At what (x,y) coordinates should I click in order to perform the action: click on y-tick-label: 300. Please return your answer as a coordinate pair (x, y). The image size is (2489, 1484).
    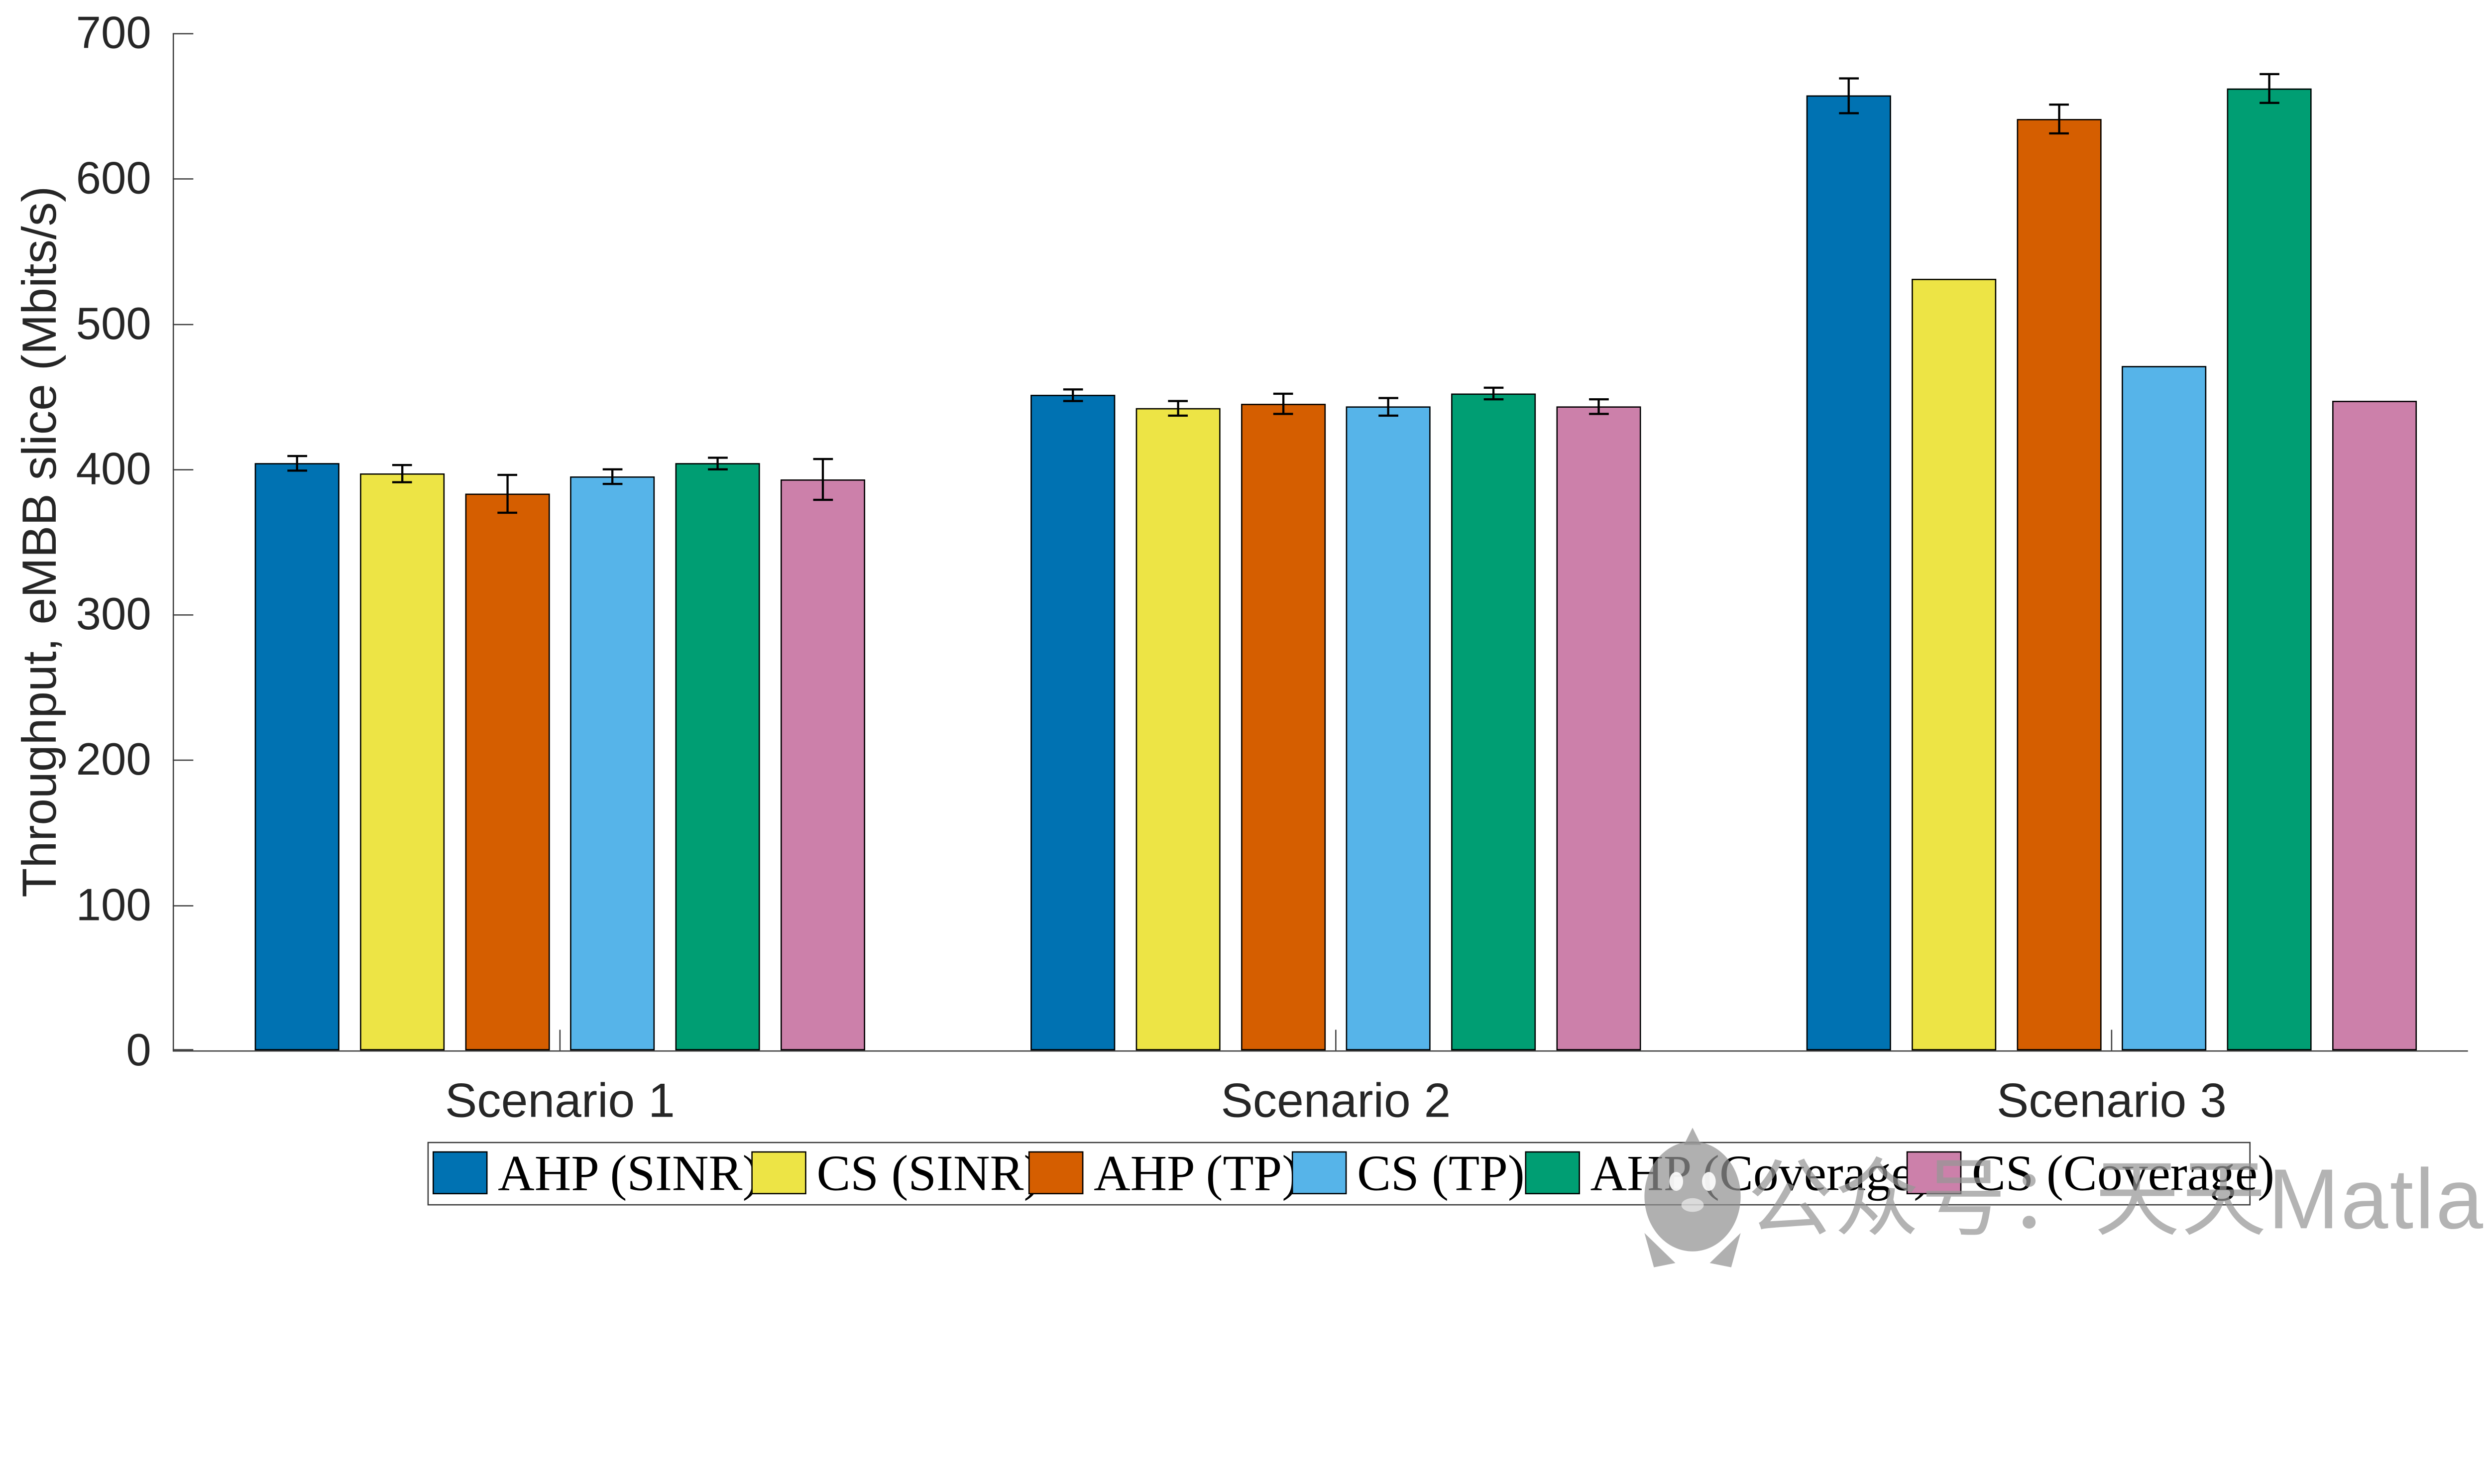
    Looking at the image, I should click on (114, 614).